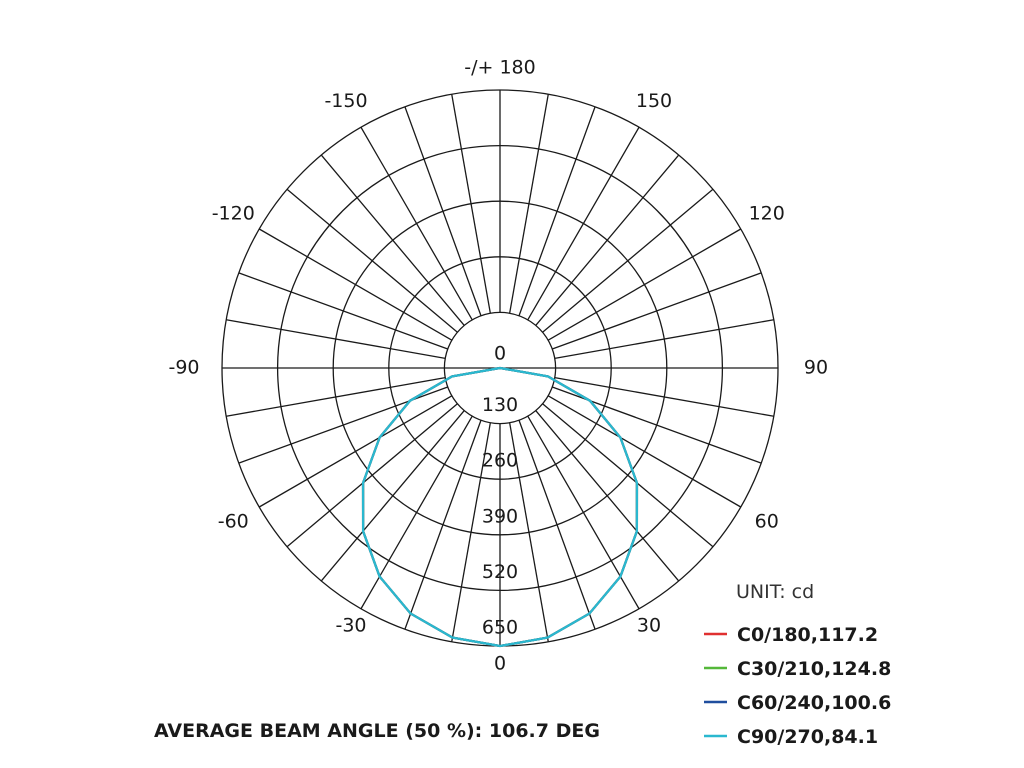 The height and width of the screenshot is (768, 1024). What do you see at coordinates (814, 703) in the screenshot?
I see `legend-entry: C60/240,100.6` at bounding box center [814, 703].